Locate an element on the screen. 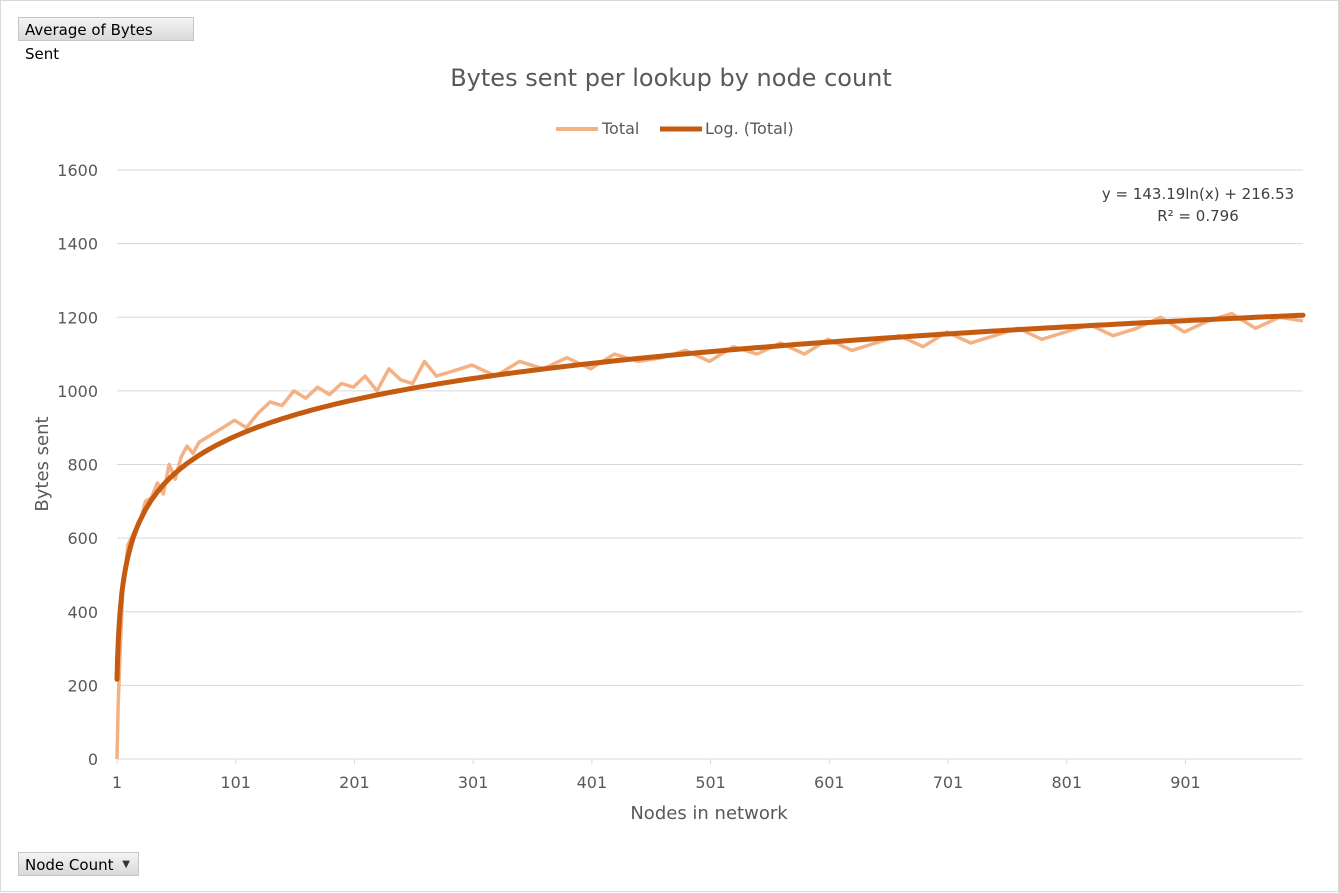 This screenshot has width=1339, height=893. y-tick-label: 600 is located at coordinates (82, 538).